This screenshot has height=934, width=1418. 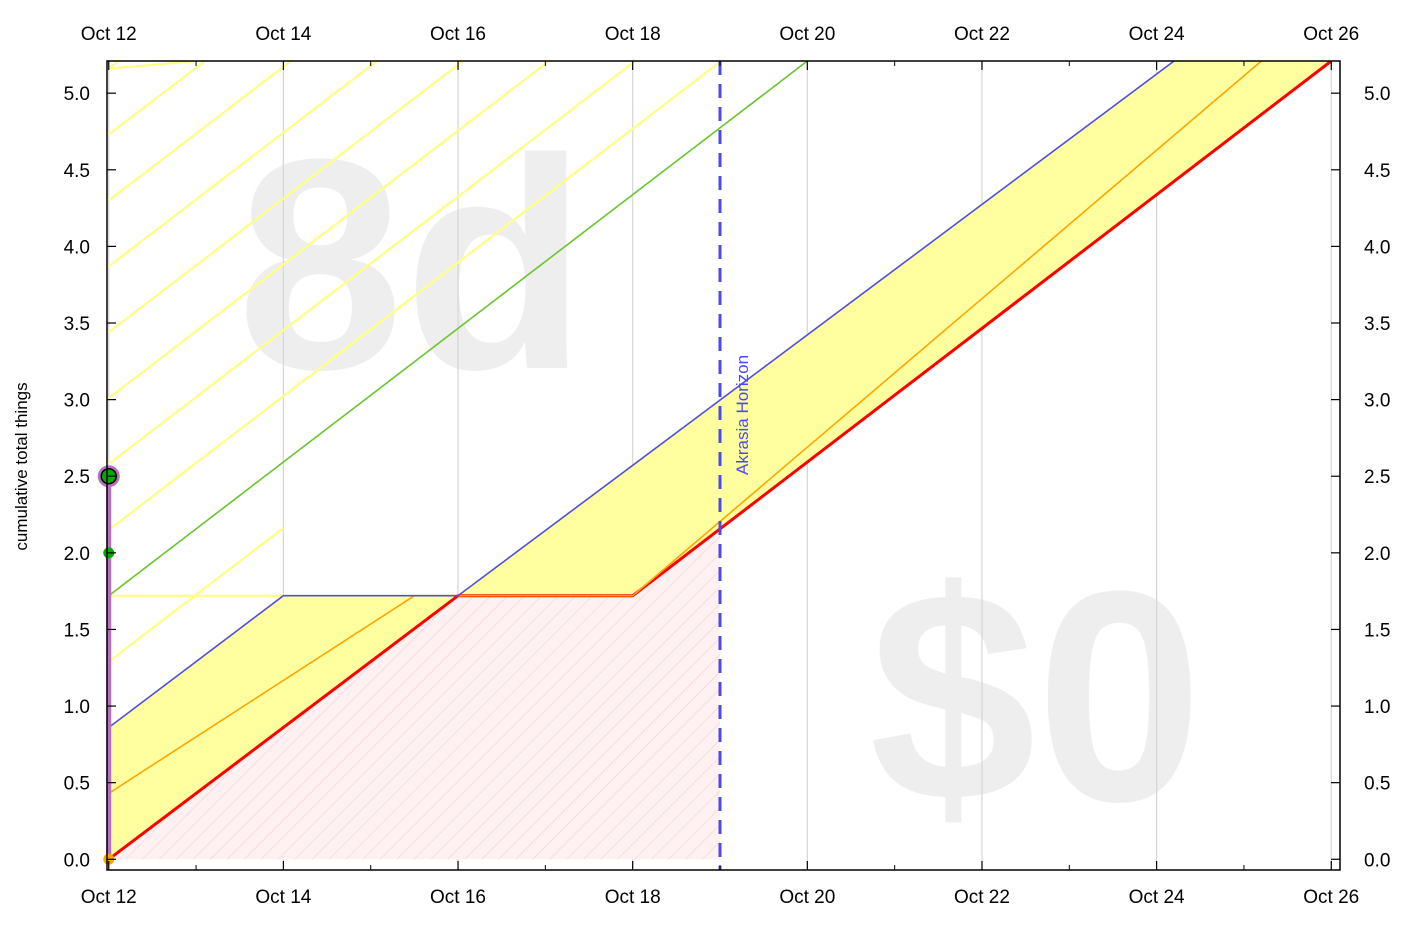 What do you see at coordinates (77, 171) in the screenshot?
I see `y-tick-label-left: 4.5` at bounding box center [77, 171].